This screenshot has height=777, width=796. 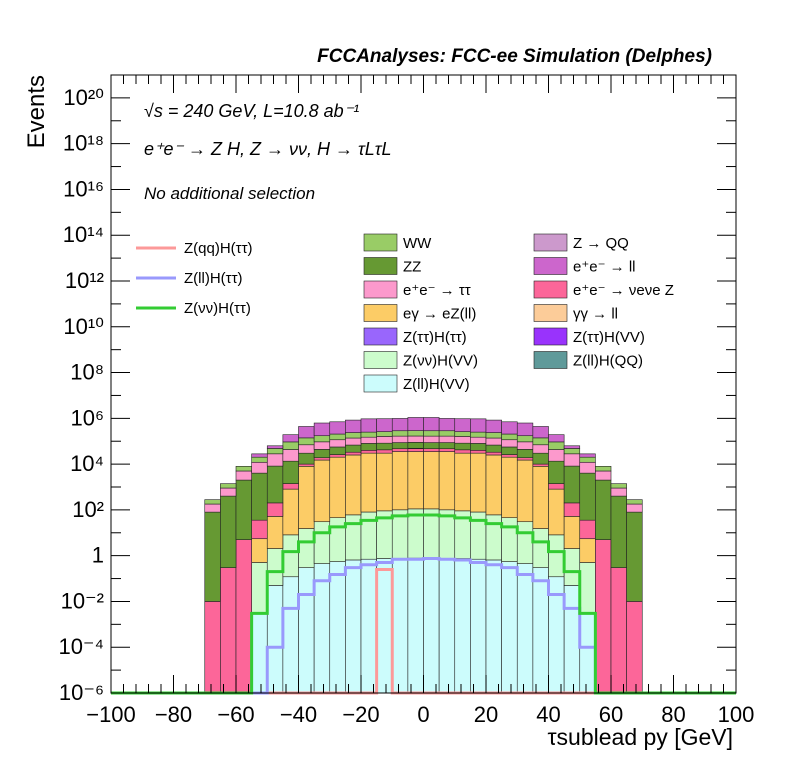 What do you see at coordinates (83, 143) in the screenshot?
I see `y-tick-label: 10¹⁸` at bounding box center [83, 143].